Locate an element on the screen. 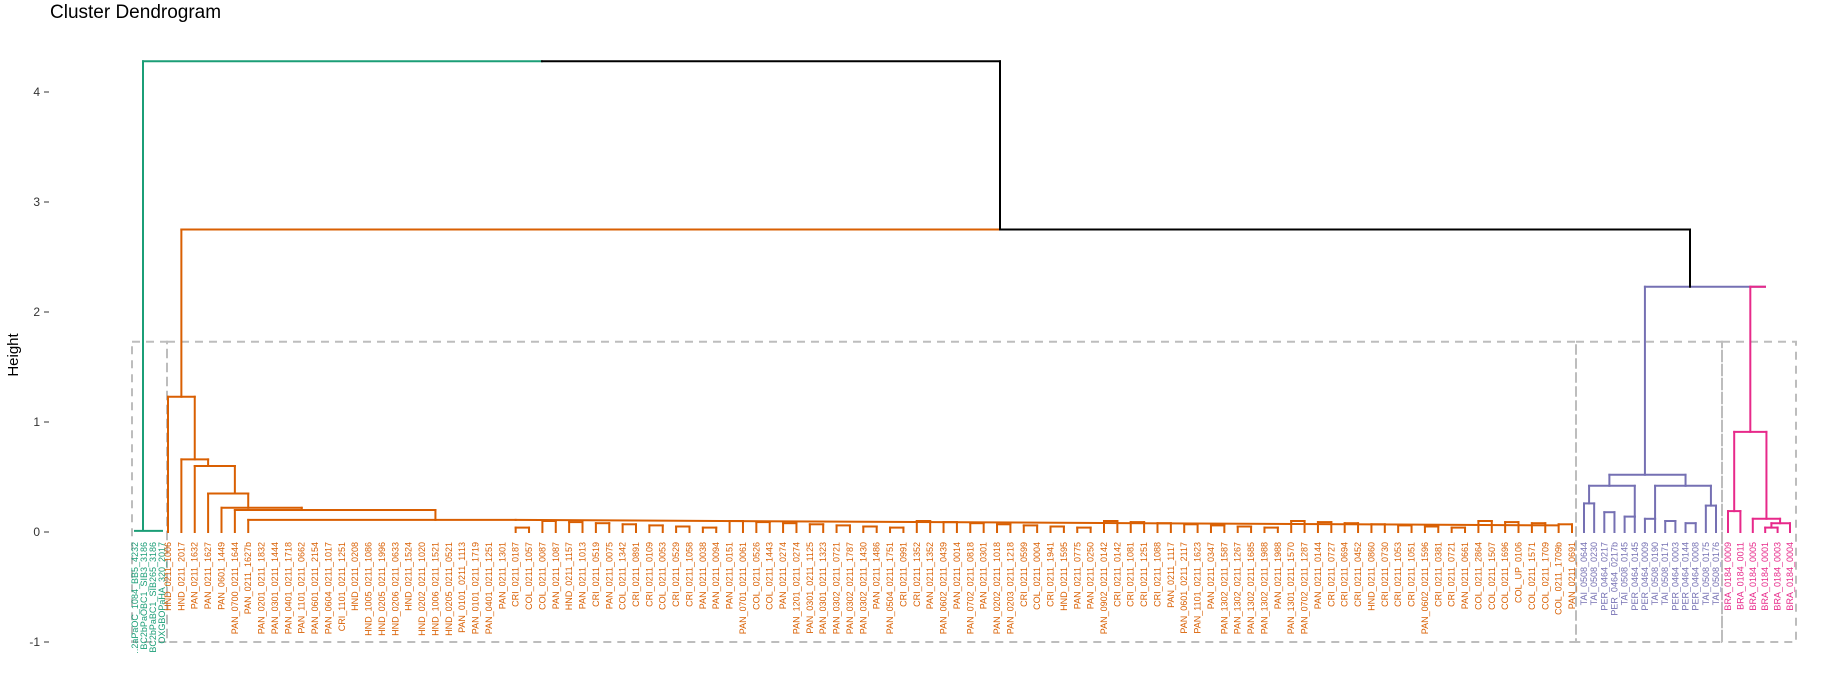 The height and width of the screenshot is (681, 1824). leaf-label: CRI_0211_0599 is located at coordinates (1024, 574).